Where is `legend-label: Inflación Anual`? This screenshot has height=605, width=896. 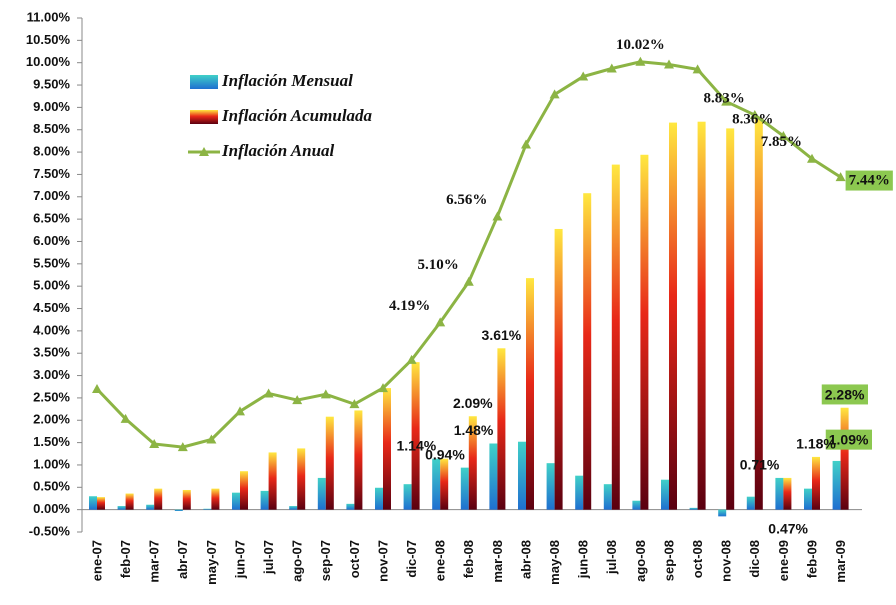
legend-label: Inflación Anual is located at coordinates (278, 150).